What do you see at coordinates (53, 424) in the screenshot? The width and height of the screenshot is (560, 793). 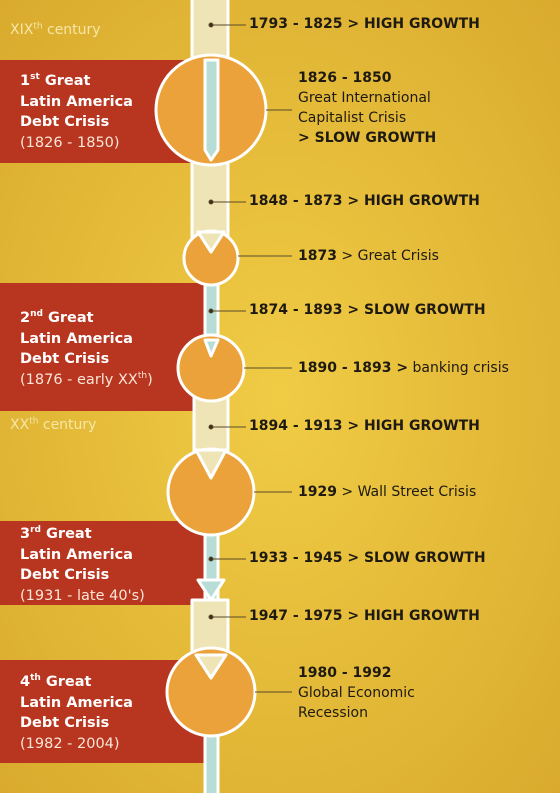 I see `century-label-xx: XXth century` at bounding box center [53, 424].